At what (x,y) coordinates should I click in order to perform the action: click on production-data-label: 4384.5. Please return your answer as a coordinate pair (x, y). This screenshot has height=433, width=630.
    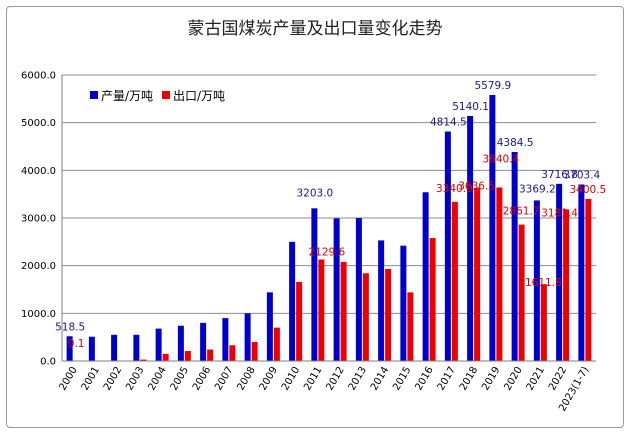
    Looking at the image, I should click on (515, 143).